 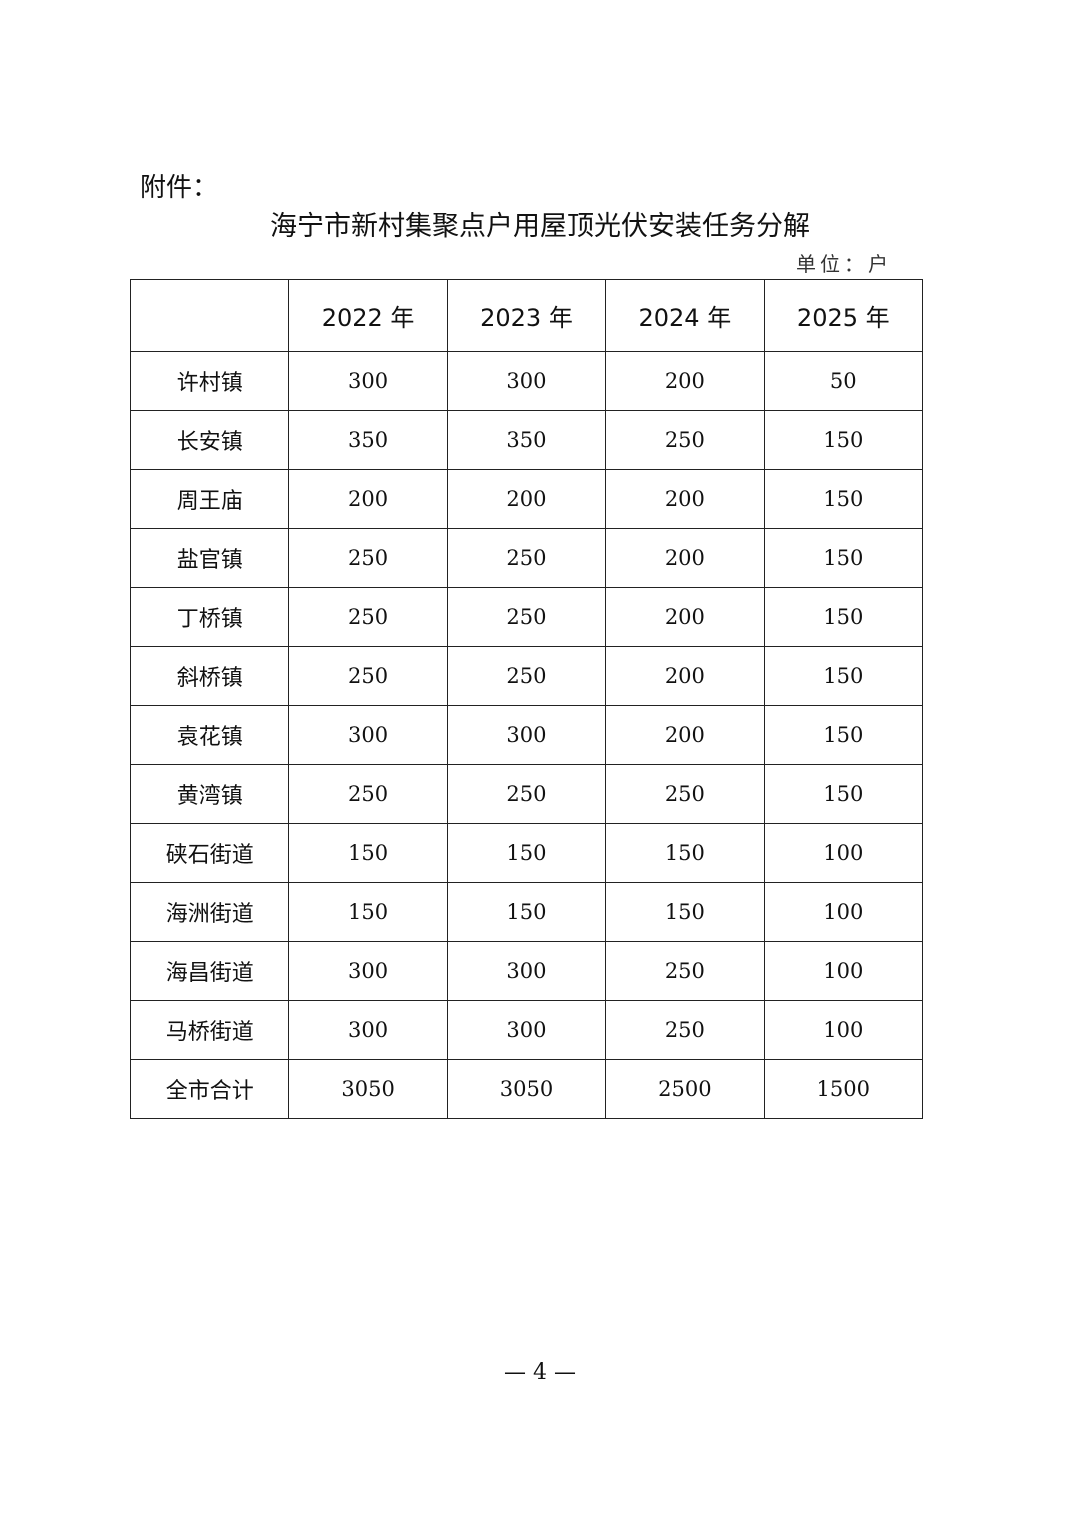 I want to click on row-label: 硖石街道, so click(x=209, y=853).